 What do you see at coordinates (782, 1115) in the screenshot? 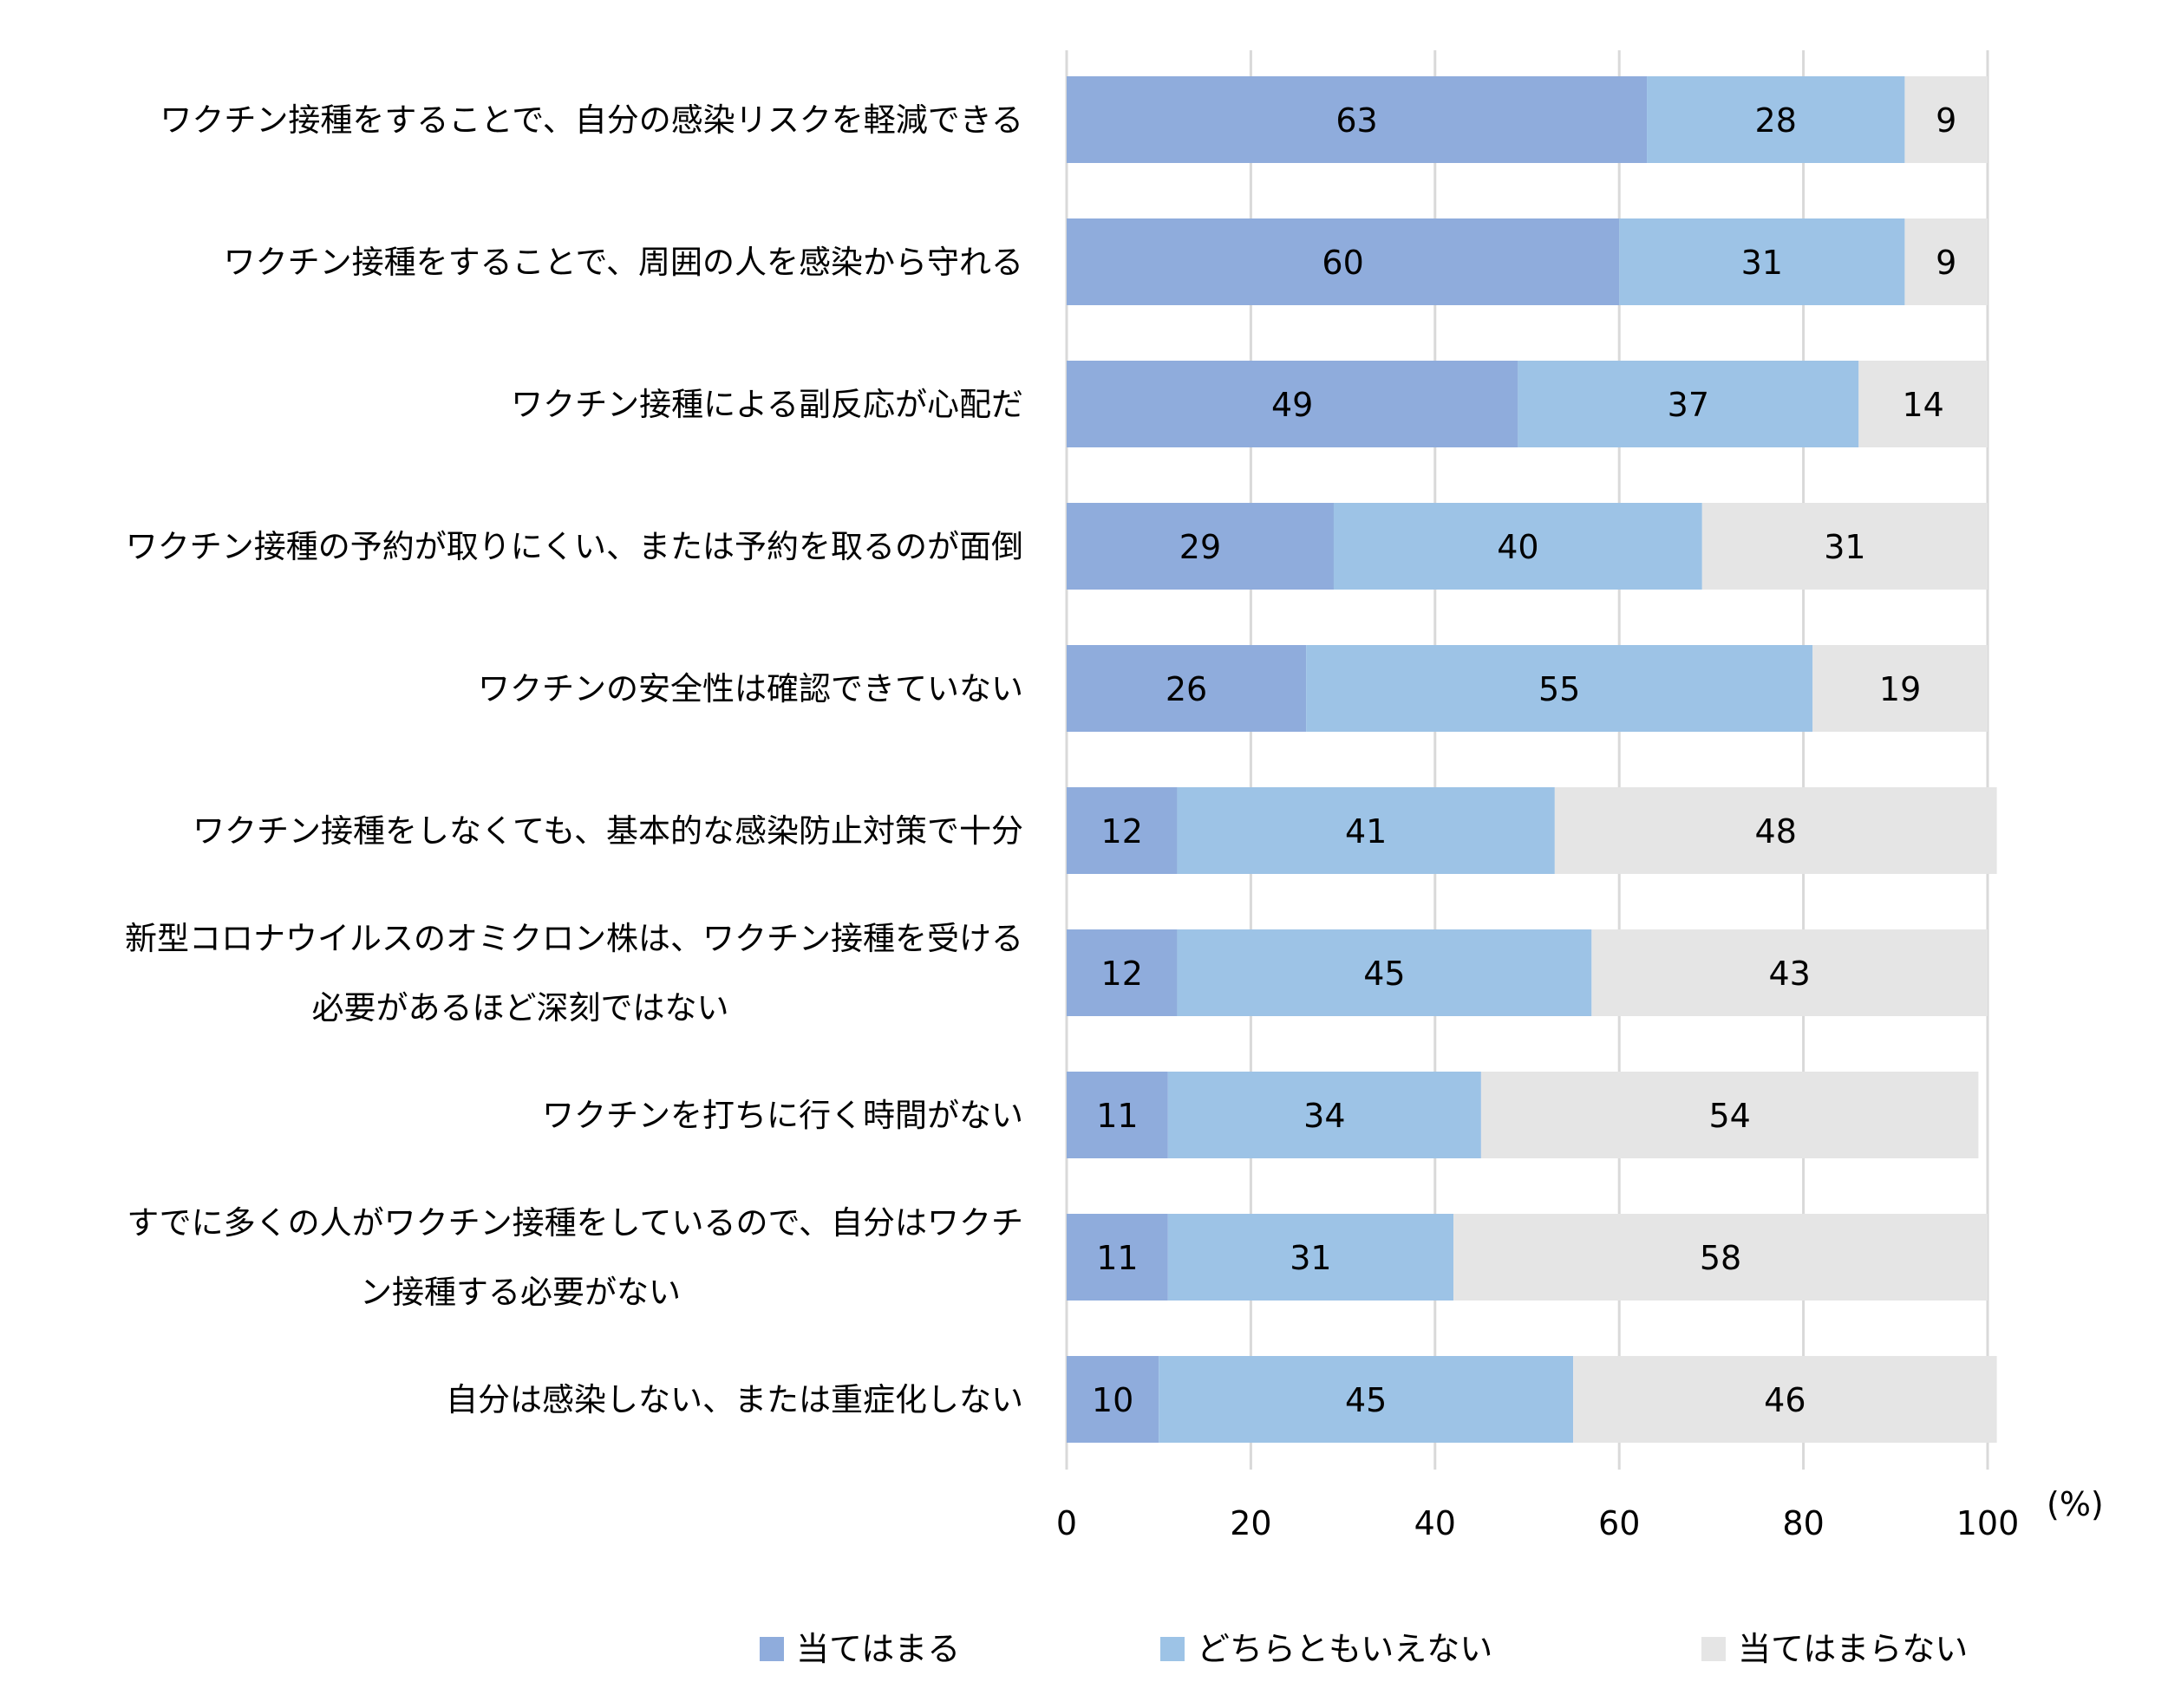
I see `category-label: ワクチンを打ちに行く時間がない` at bounding box center [782, 1115].